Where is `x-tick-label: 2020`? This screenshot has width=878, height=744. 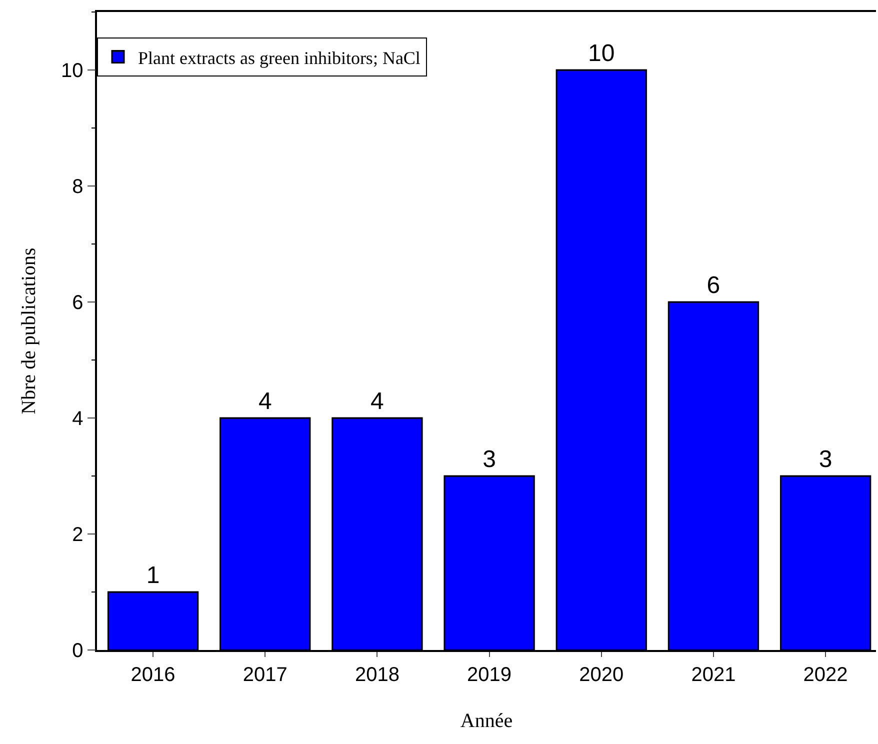 x-tick-label: 2020 is located at coordinates (601, 675).